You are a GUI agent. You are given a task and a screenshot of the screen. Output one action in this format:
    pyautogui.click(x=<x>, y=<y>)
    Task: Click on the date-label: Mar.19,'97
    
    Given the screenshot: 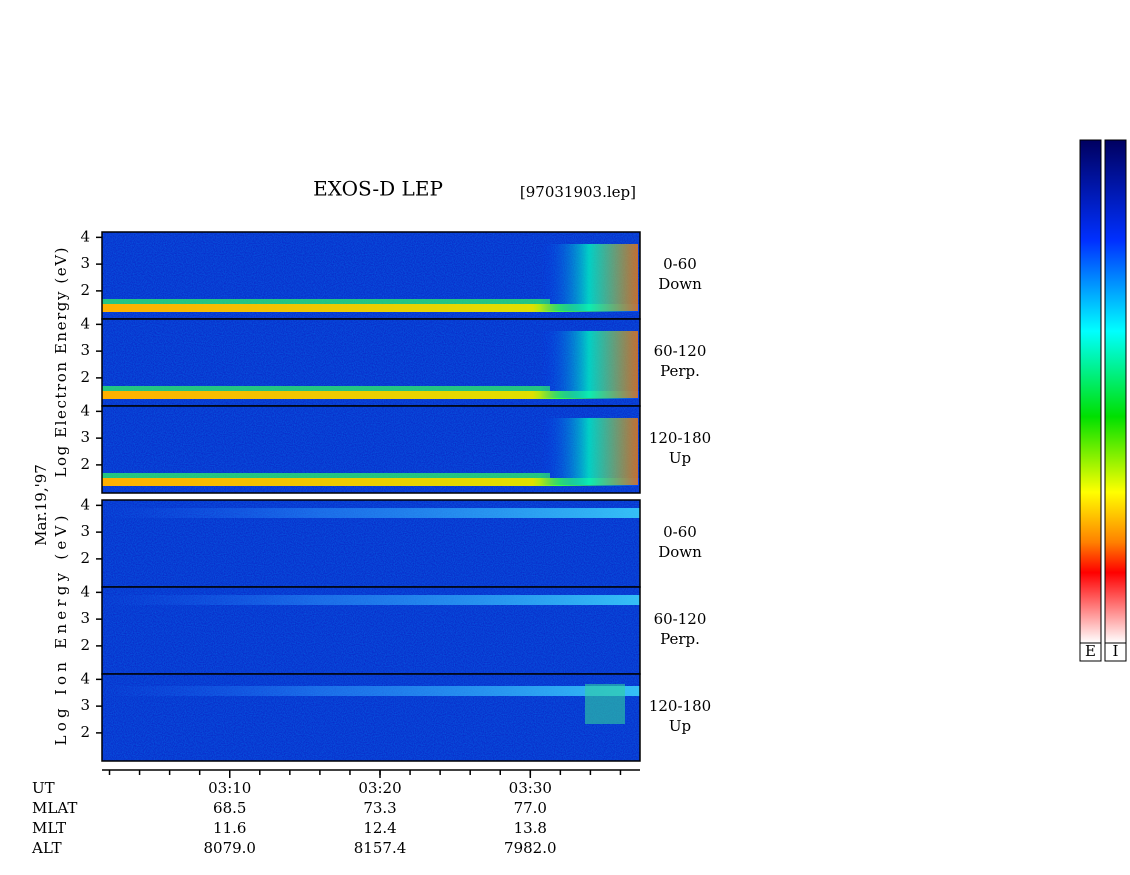 What is the action you would take?
    pyautogui.click(x=41, y=505)
    